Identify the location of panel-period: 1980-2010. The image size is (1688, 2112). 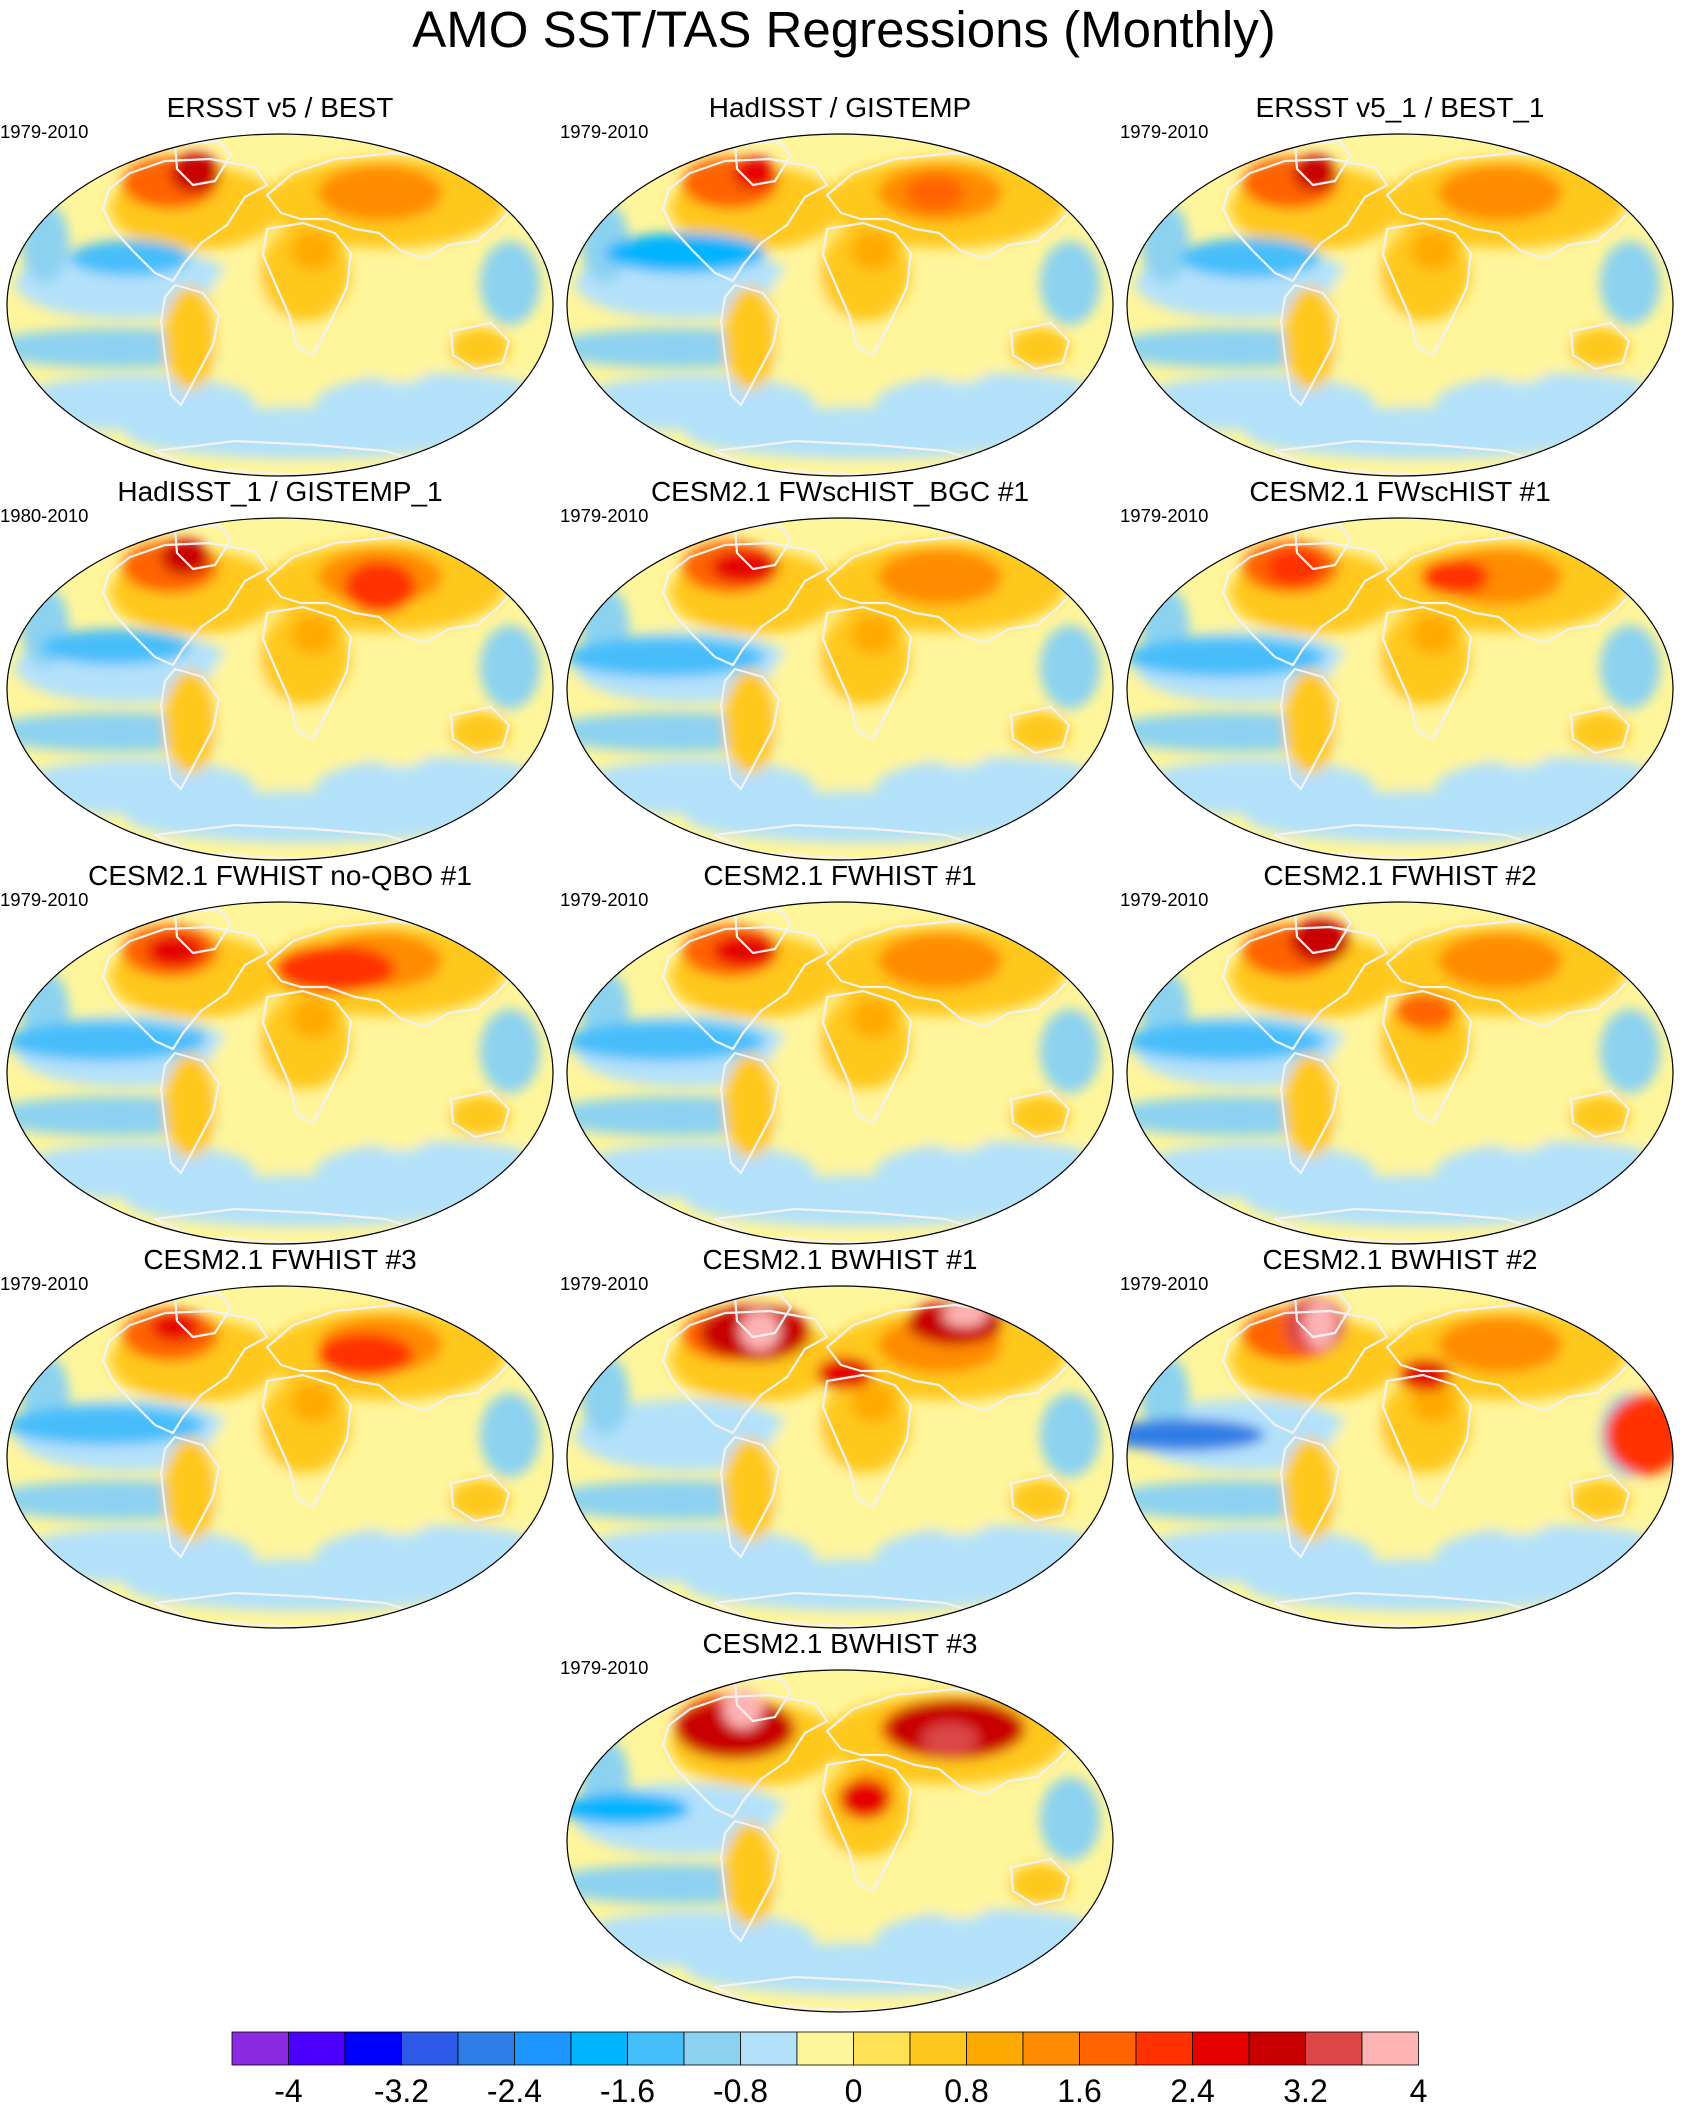
(44, 515).